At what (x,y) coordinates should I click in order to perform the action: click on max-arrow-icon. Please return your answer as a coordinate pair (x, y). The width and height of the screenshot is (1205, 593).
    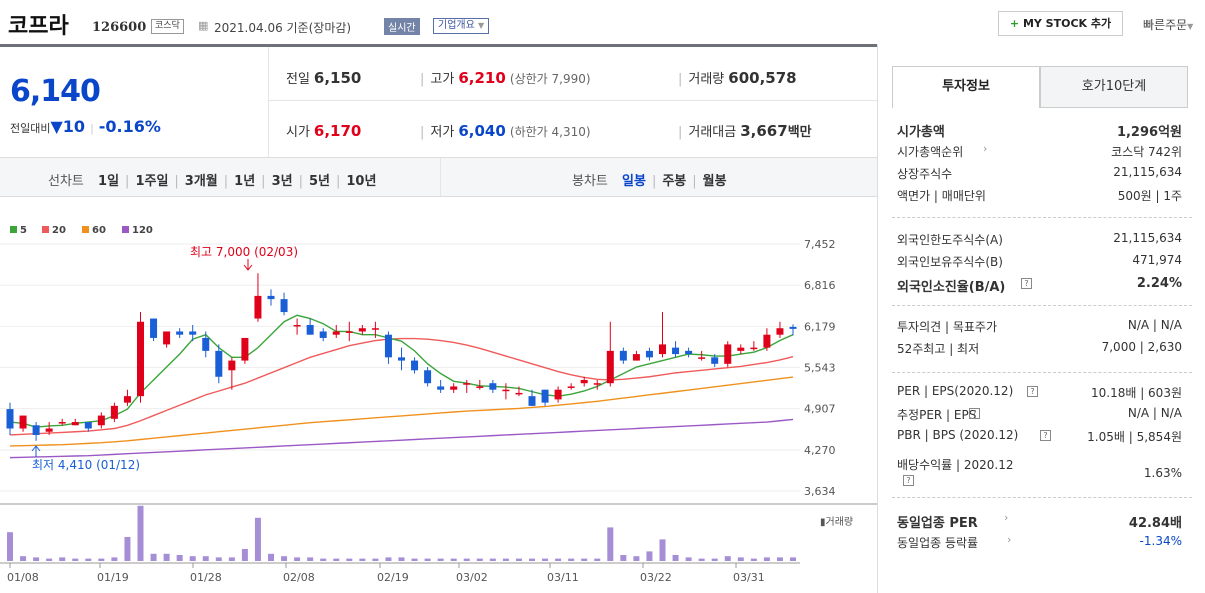
    Looking at the image, I should click on (248, 267).